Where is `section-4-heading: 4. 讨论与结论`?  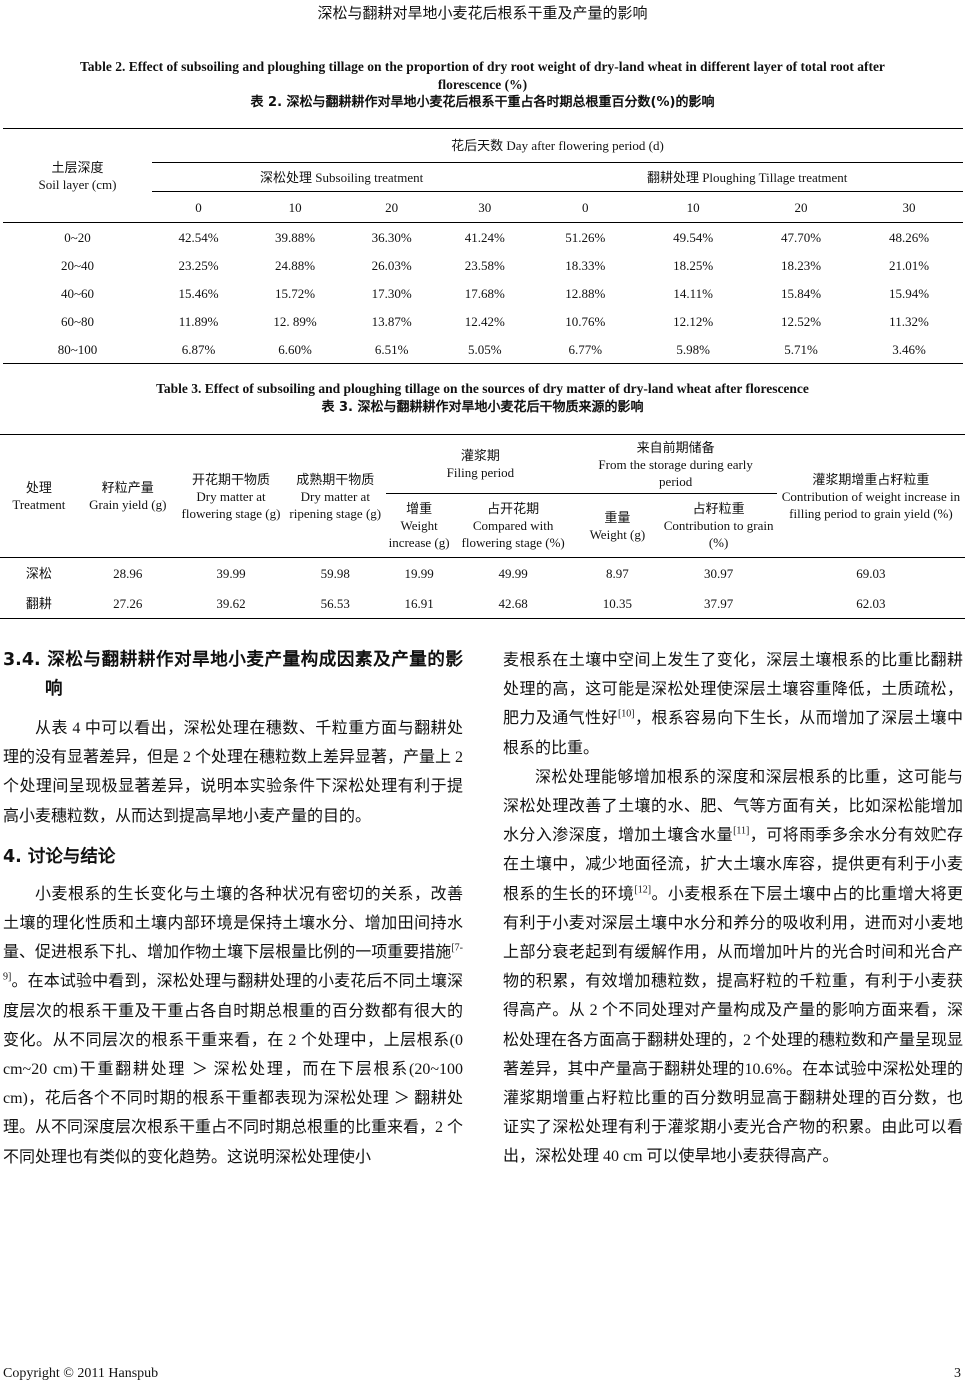 section-4-heading: 4. 讨论与结论 is located at coordinates (59, 856).